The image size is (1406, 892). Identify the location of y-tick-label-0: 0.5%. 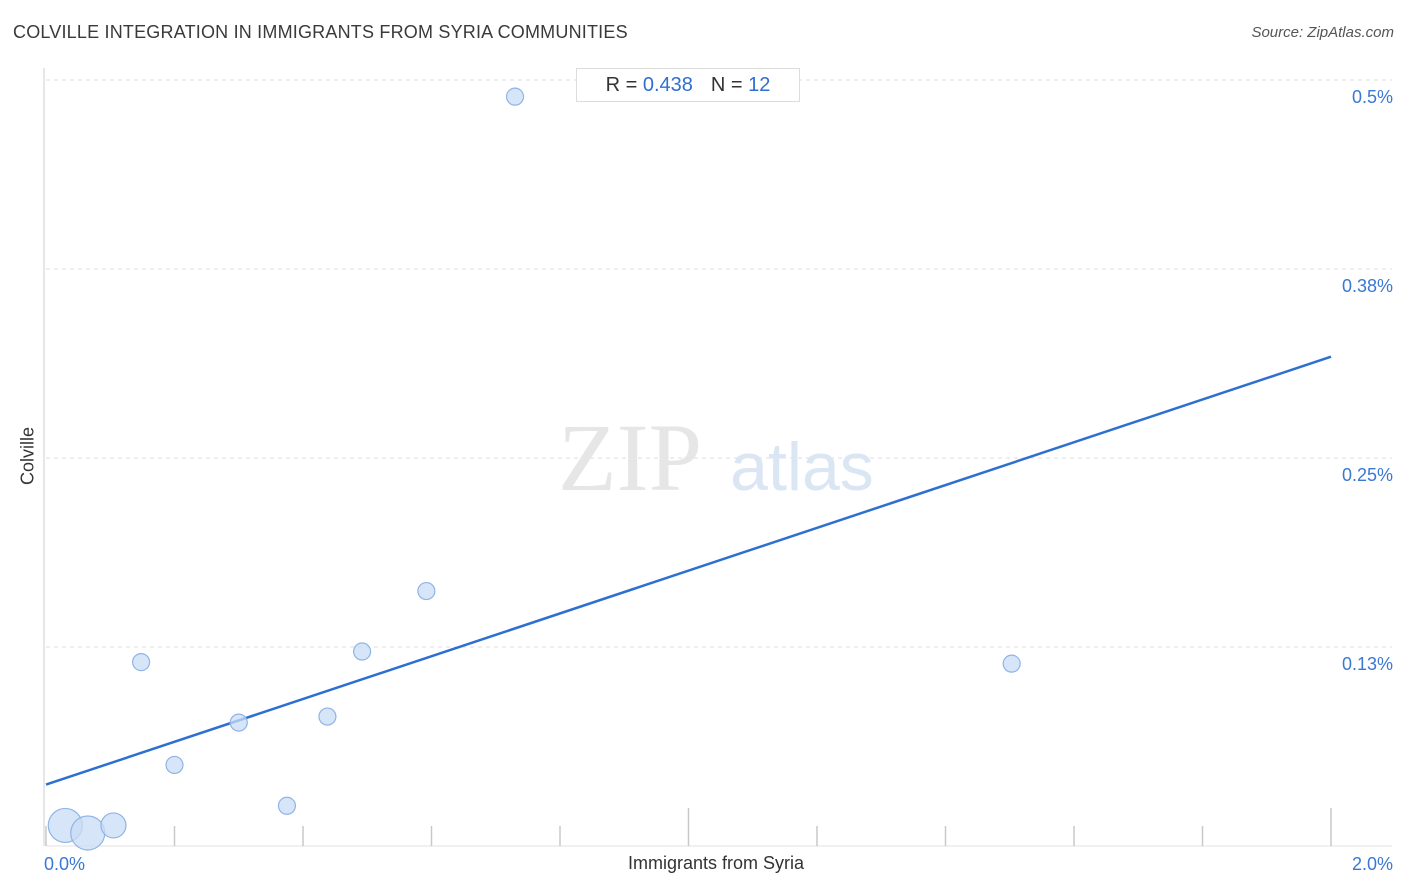
(1372, 97).